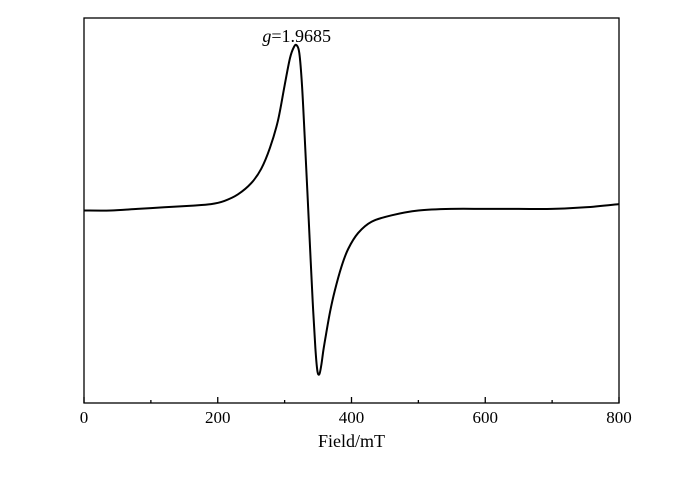  What do you see at coordinates (266, 36) in the screenshot?
I see `g-factor-symbol: g` at bounding box center [266, 36].